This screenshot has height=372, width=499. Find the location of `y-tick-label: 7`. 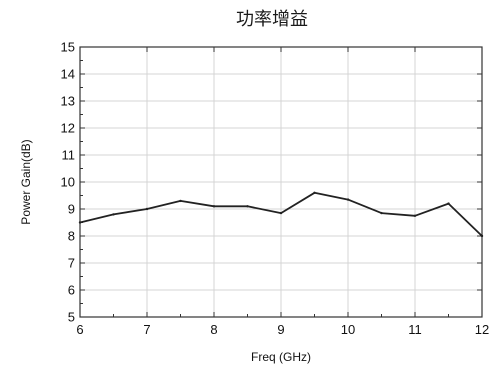

y-tick-label: 7 is located at coordinates (71, 263).